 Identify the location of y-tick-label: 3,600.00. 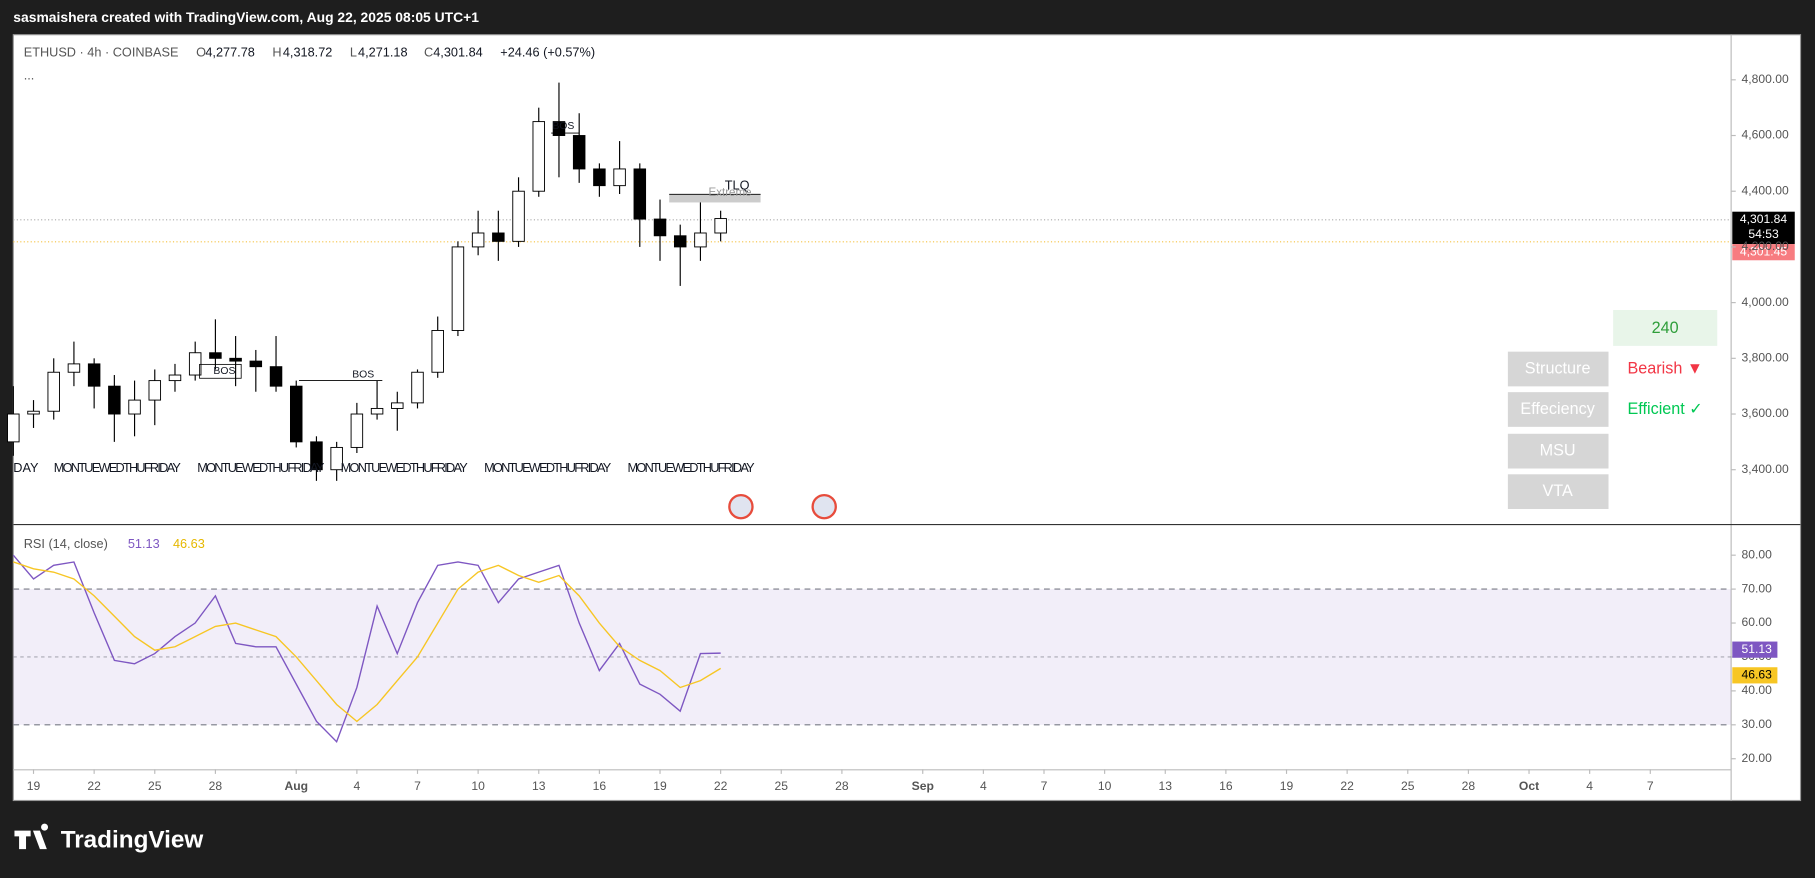
(1765, 413).